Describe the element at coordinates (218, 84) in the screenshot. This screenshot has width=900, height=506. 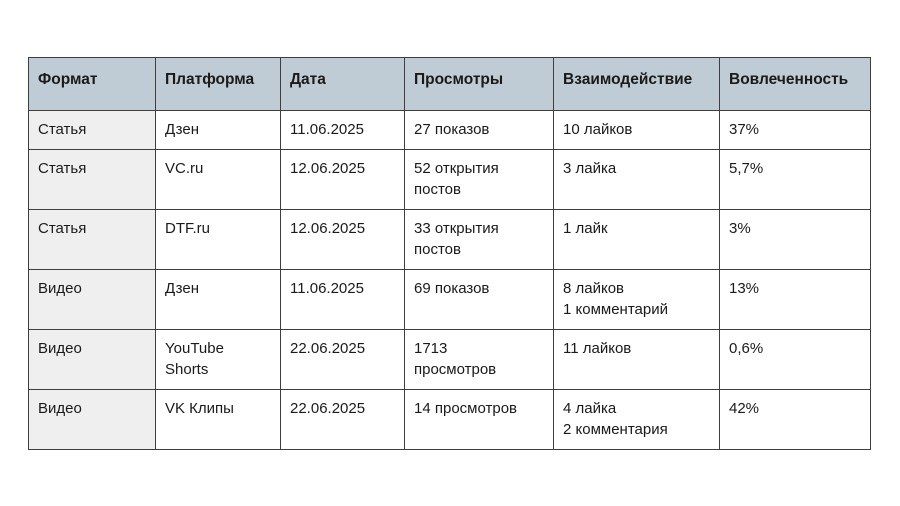
I see `column-header-platform: Платформа` at that location.